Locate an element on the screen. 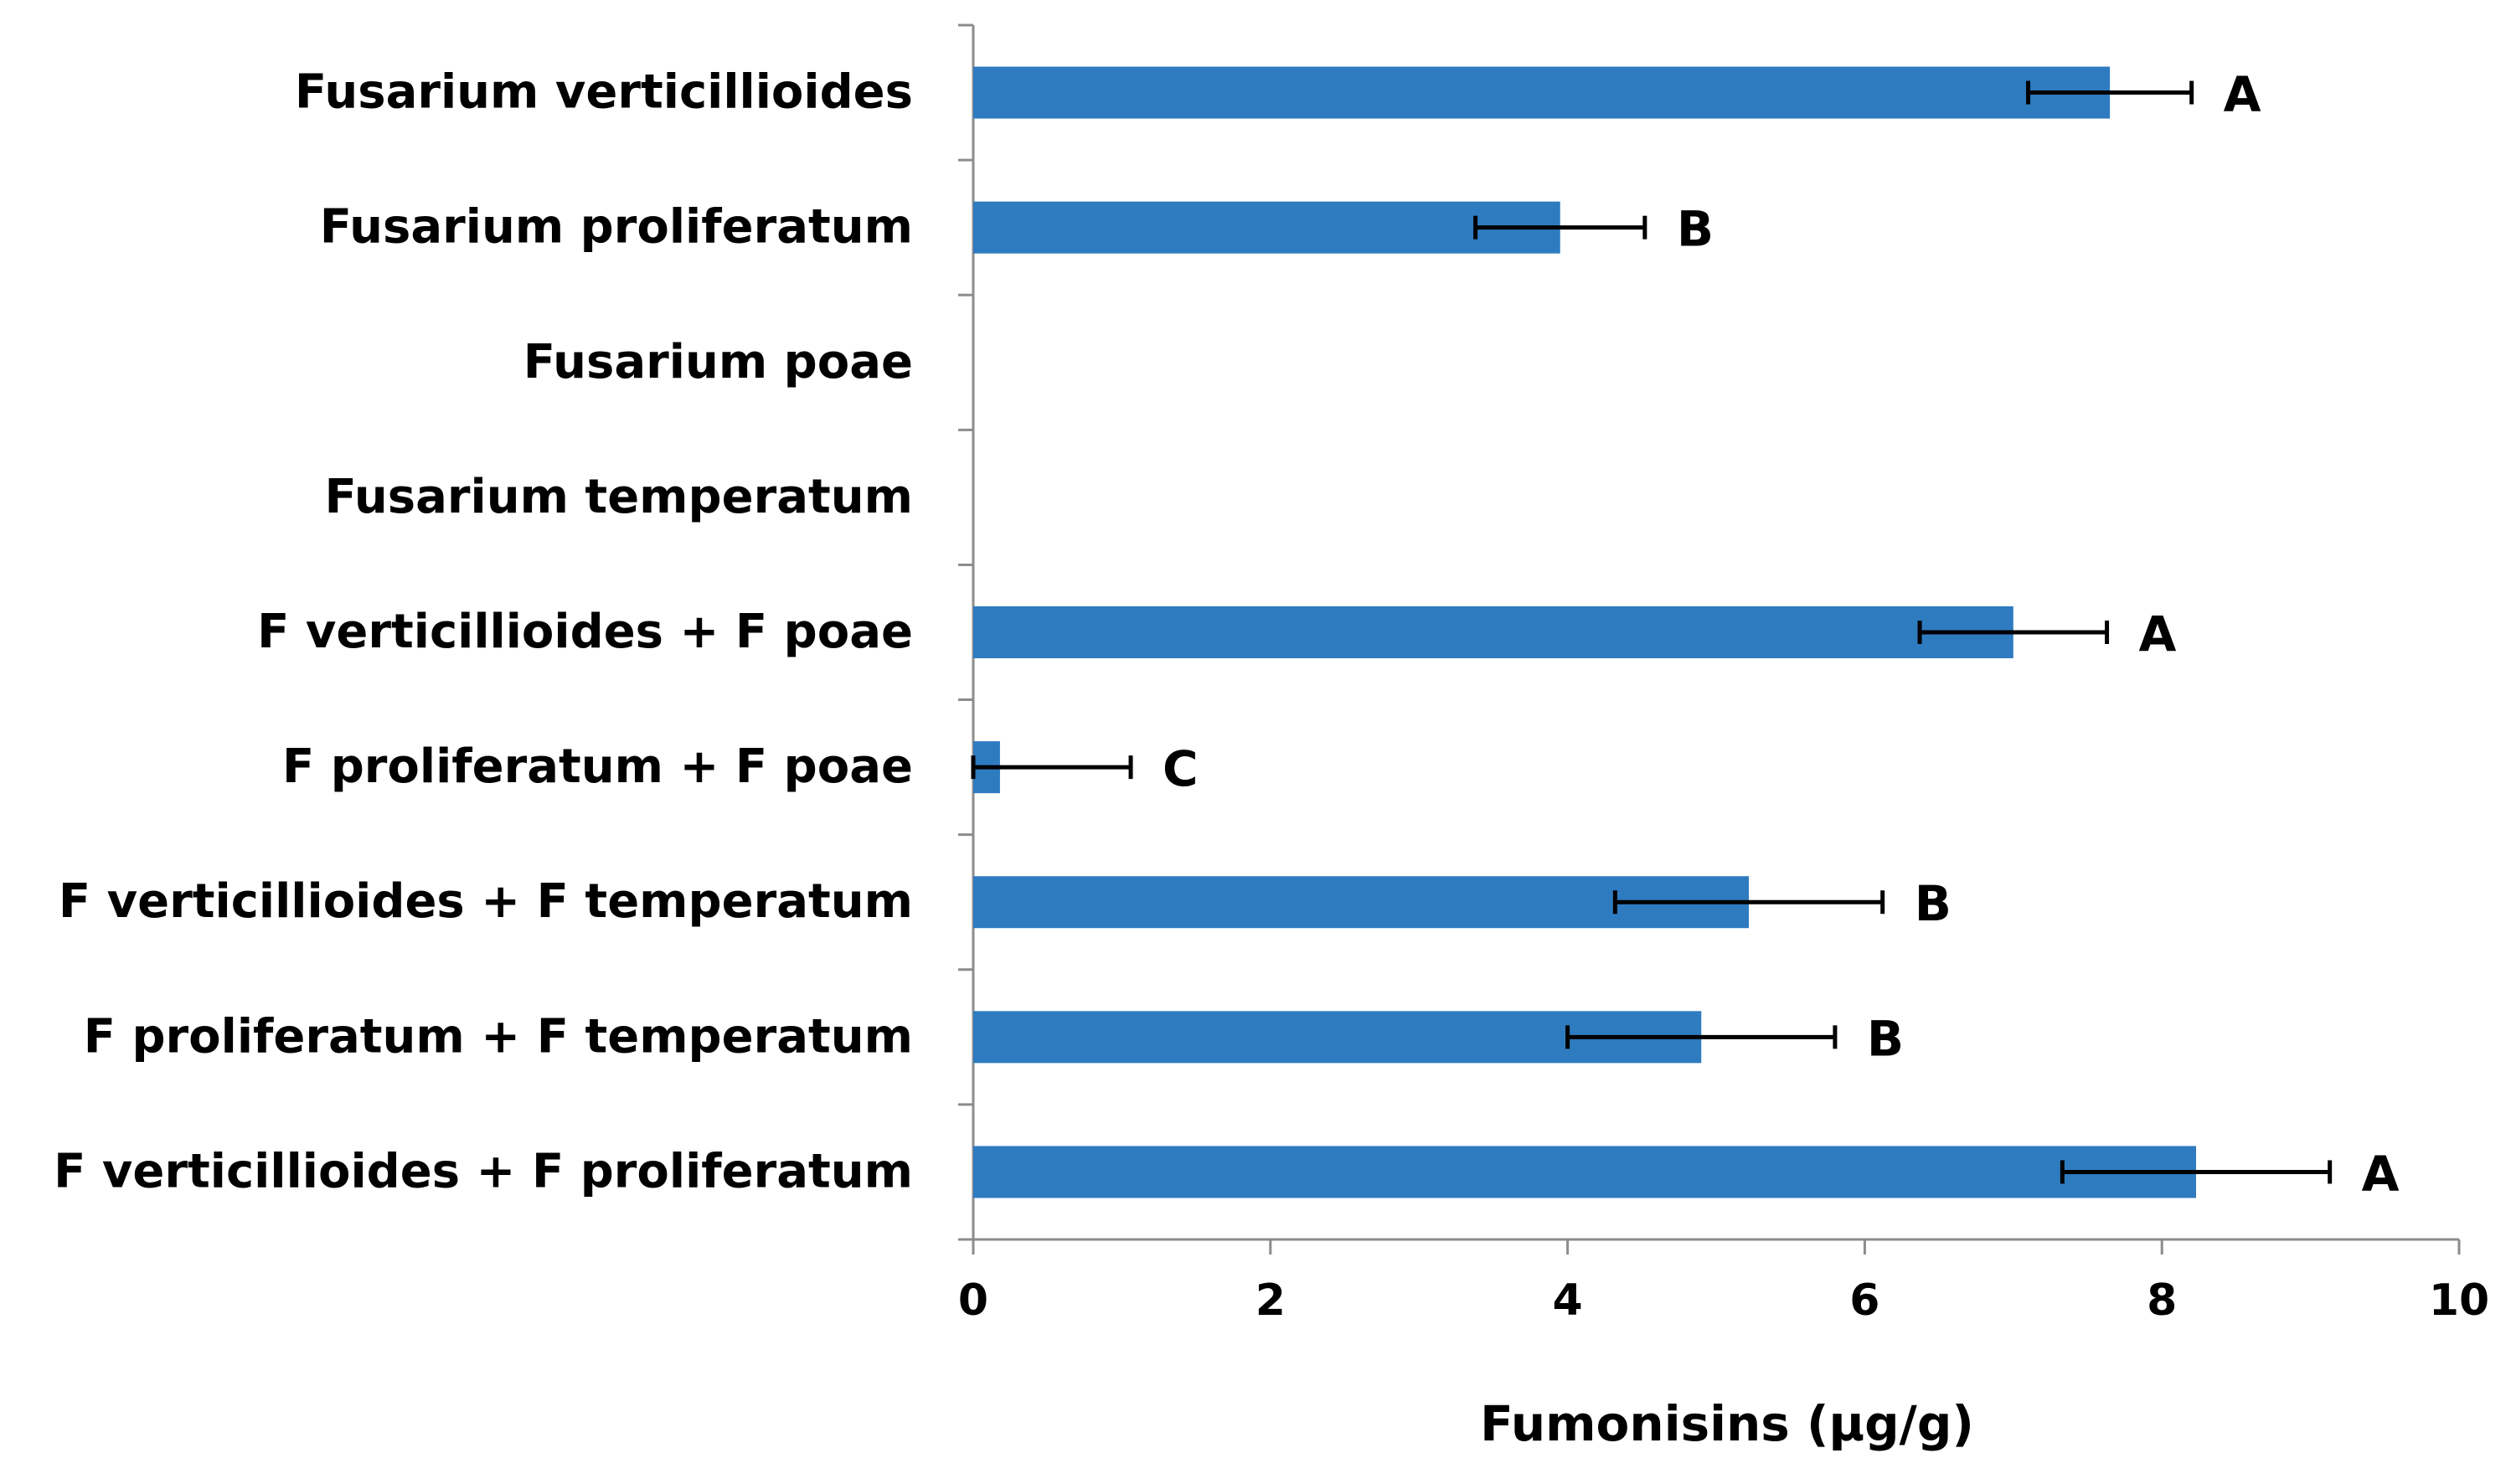 The height and width of the screenshot is (1484, 2511). category-label: Fusarium poae is located at coordinates (718, 362).